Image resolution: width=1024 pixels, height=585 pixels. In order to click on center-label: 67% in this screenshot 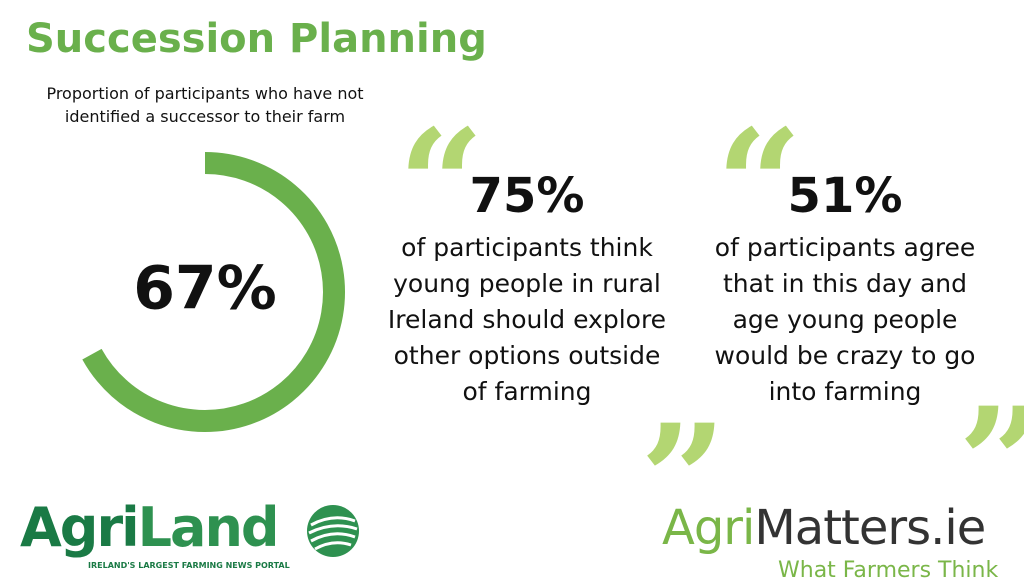, I will do `click(205, 289)`.